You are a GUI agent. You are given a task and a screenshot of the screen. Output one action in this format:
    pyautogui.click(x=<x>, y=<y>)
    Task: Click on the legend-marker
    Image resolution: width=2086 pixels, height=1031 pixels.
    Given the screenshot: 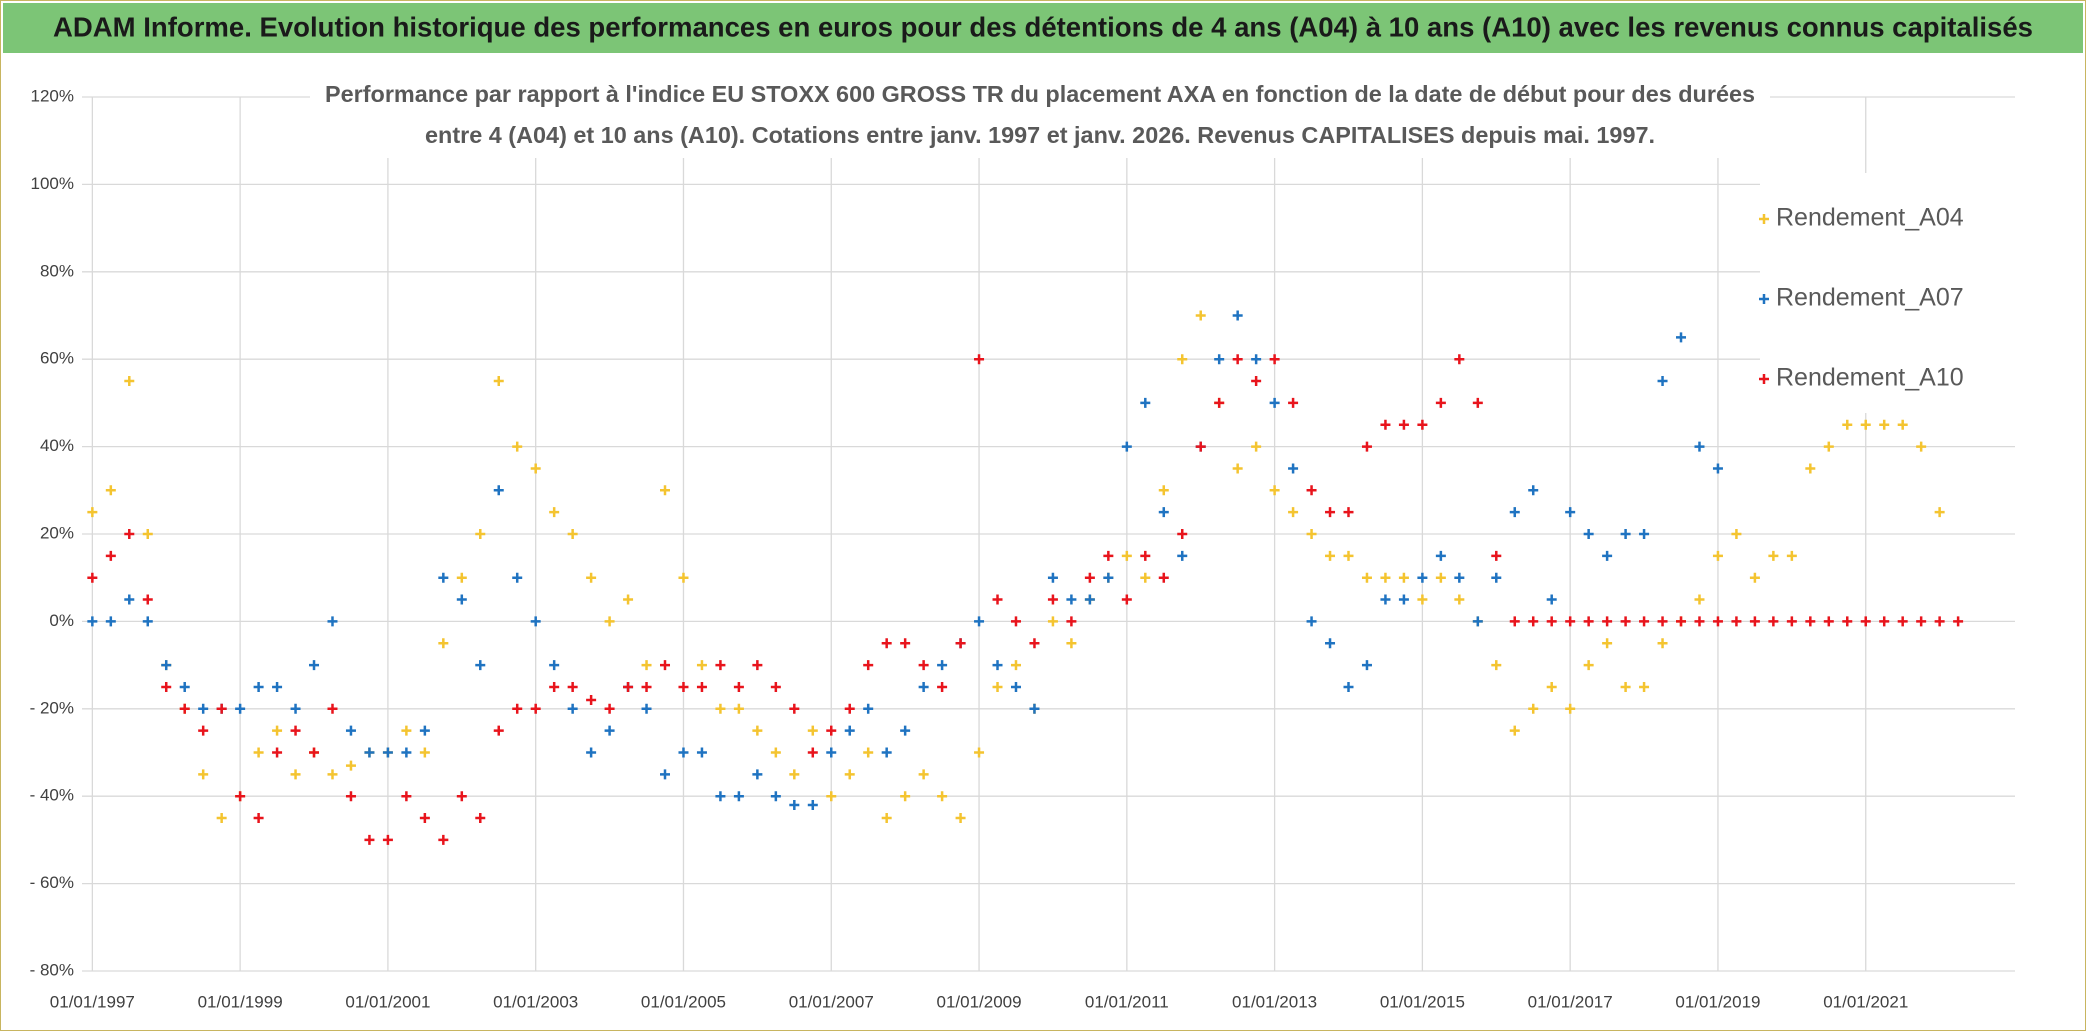 What is the action you would take?
    pyautogui.click(x=1764, y=299)
    